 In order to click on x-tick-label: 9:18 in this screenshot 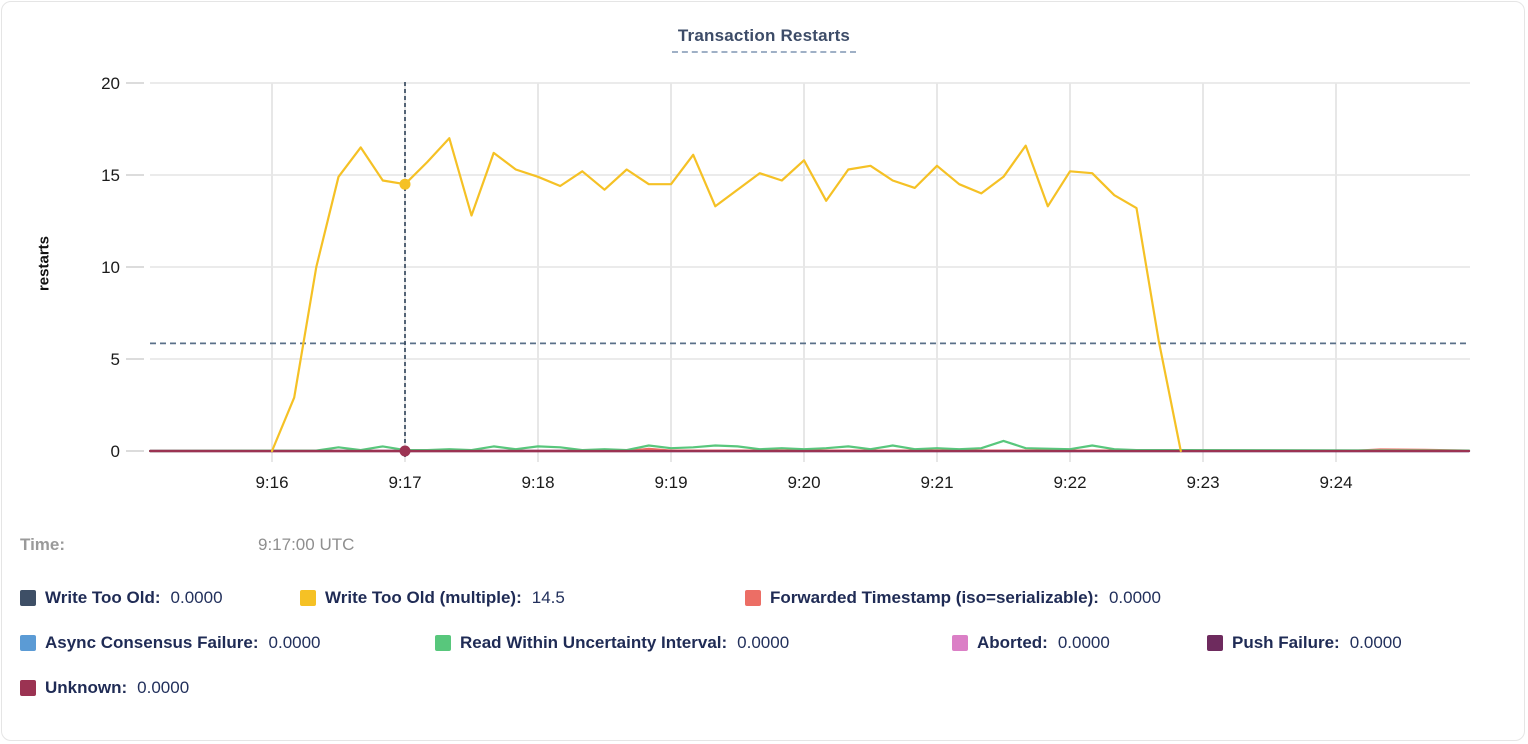, I will do `click(537, 482)`.